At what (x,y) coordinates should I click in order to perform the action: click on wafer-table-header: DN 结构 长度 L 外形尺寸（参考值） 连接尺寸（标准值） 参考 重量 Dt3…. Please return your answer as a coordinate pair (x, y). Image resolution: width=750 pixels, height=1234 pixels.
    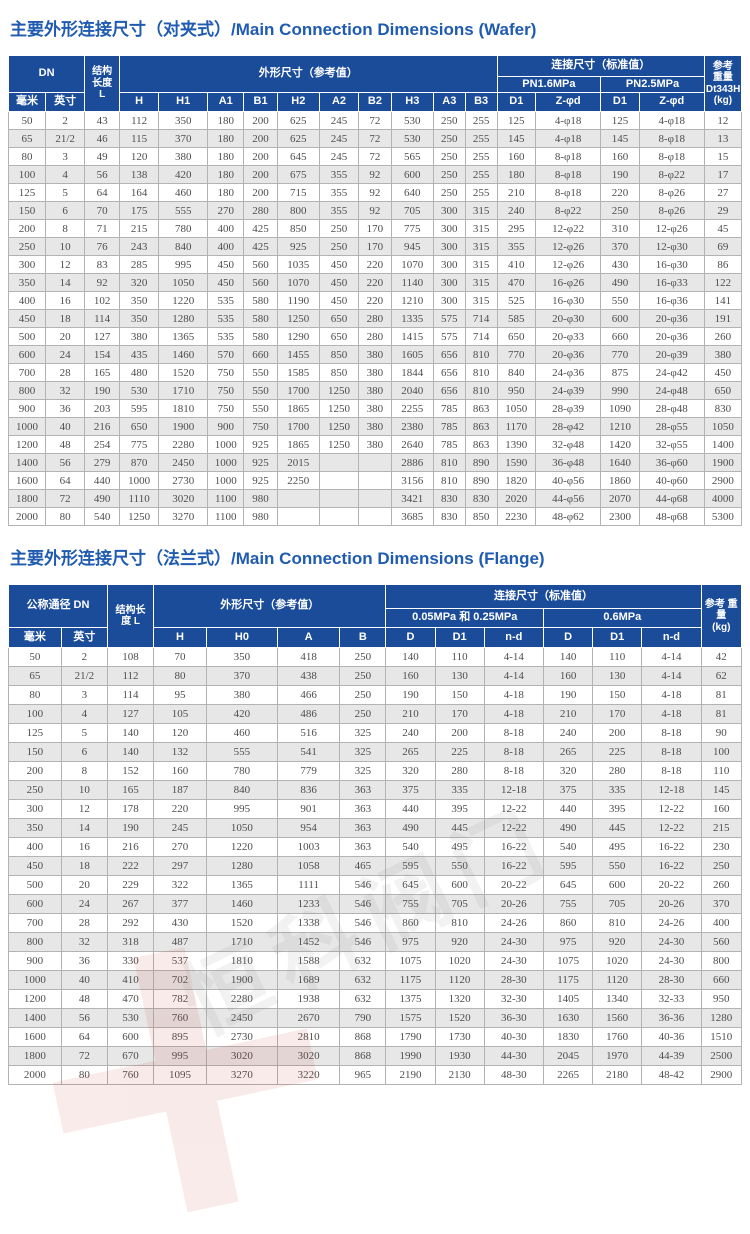
    Looking at the image, I should click on (375, 83).